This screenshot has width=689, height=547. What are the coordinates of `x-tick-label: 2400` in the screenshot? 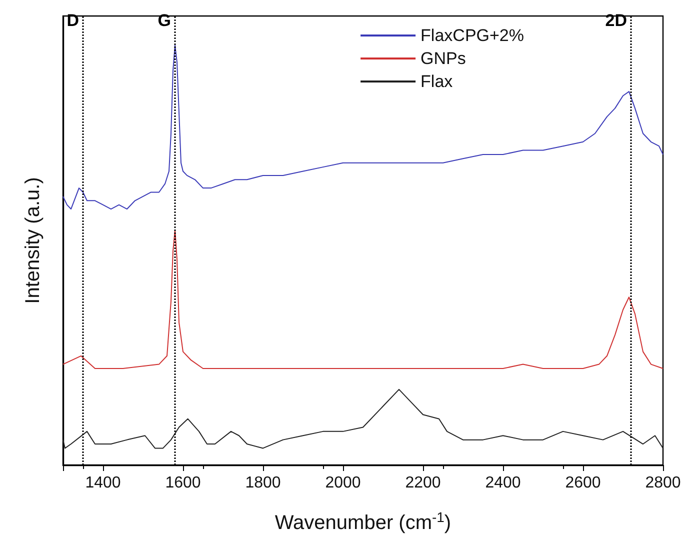 It's located at (503, 483).